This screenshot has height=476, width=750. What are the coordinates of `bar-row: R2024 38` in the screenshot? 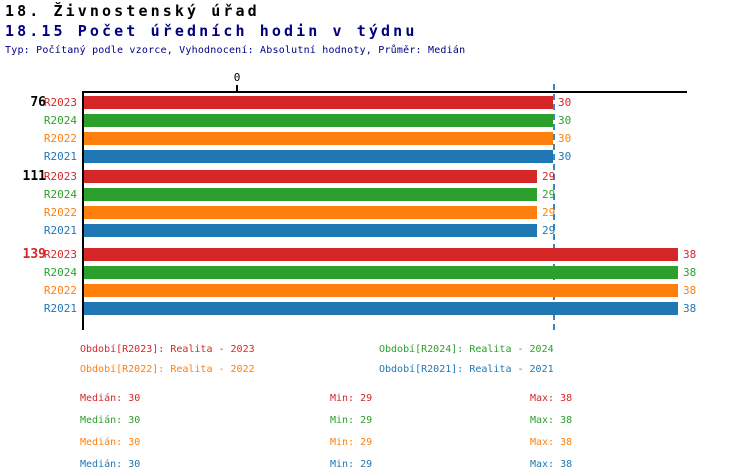 It's located at (375, 272).